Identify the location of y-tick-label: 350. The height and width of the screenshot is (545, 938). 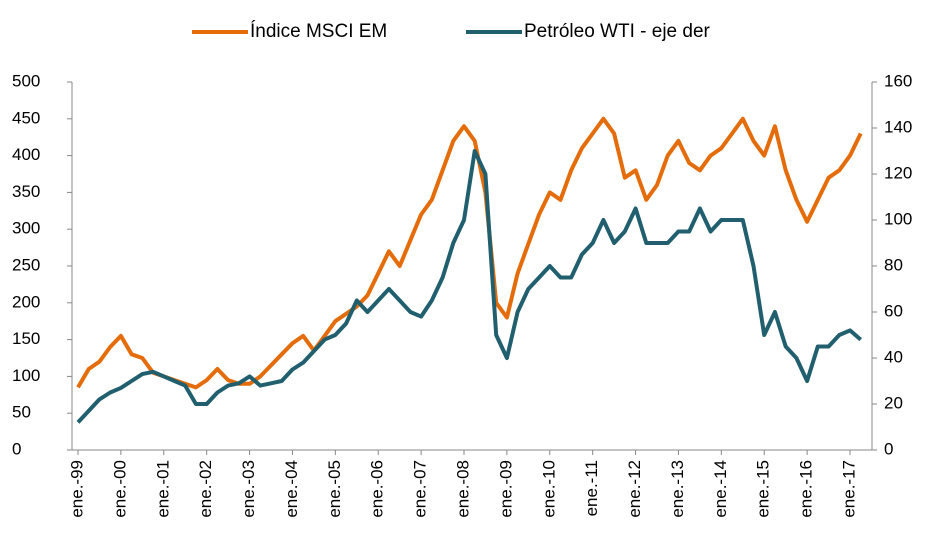
(26, 191).